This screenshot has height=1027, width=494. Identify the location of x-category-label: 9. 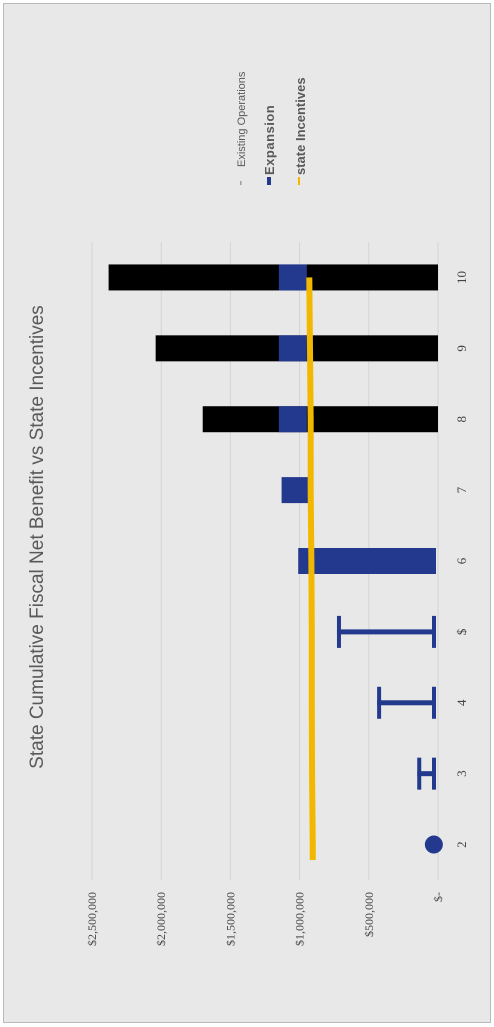
(461, 348).